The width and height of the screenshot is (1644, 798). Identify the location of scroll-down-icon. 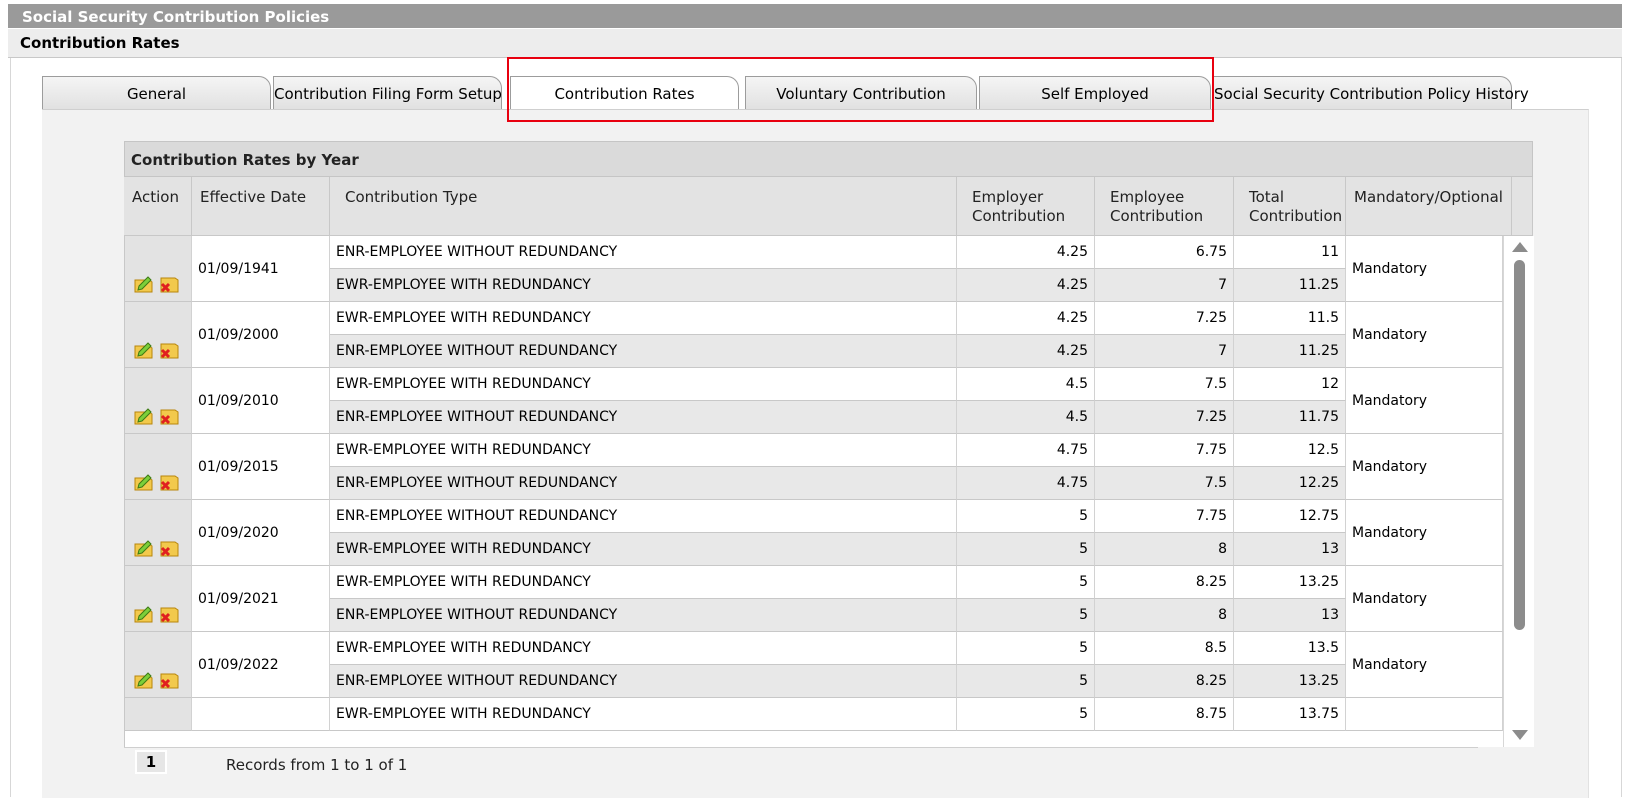
(1520, 735).